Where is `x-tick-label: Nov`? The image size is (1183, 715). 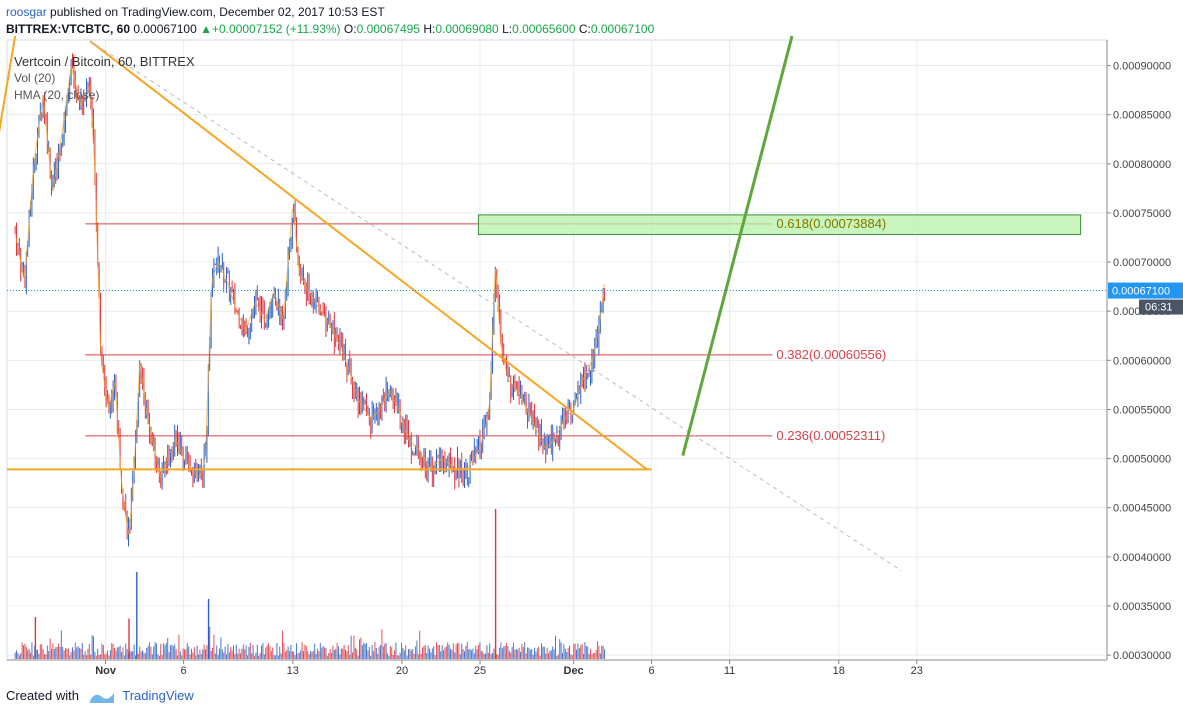
x-tick-label: Nov is located at coordinates (106, 671).